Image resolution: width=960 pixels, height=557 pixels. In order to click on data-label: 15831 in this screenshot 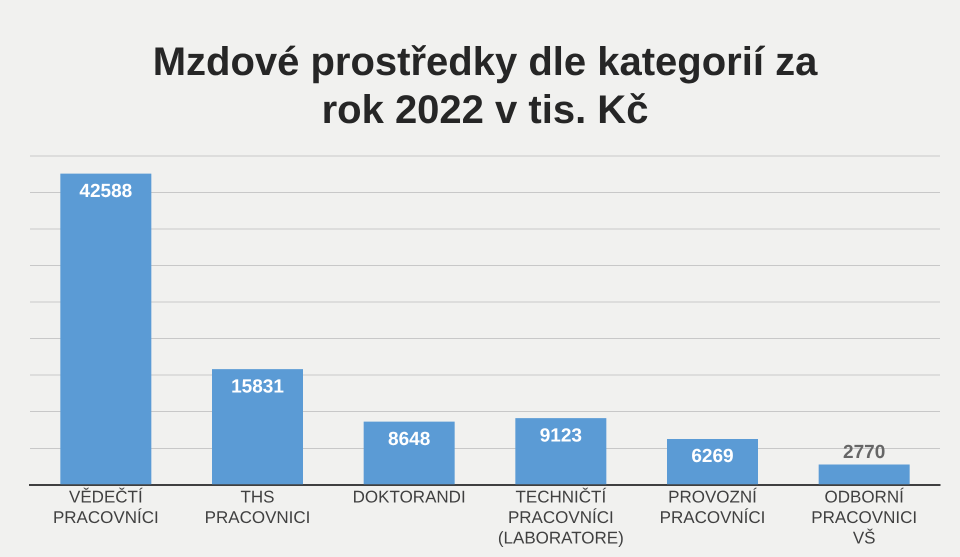, I will do `click(257, 387)`.